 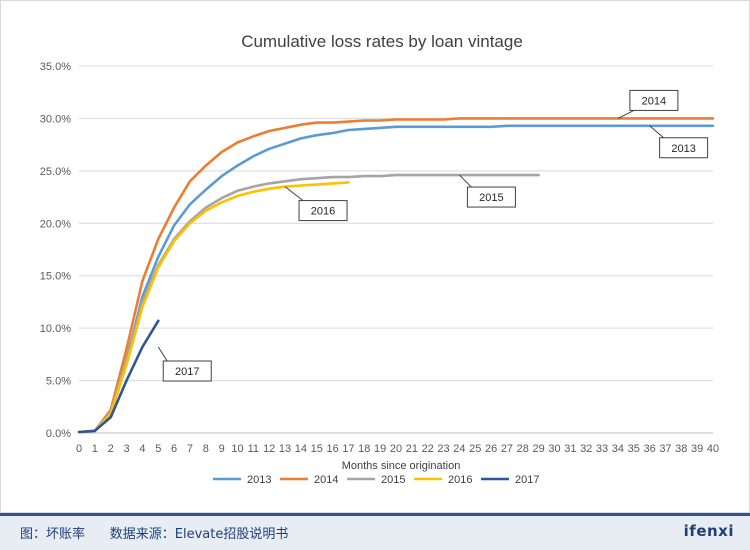 What do you see at coordinates (317, 449) in the screenshot?
I see `x-tick-label: 15` at bounding box center [317, 449].